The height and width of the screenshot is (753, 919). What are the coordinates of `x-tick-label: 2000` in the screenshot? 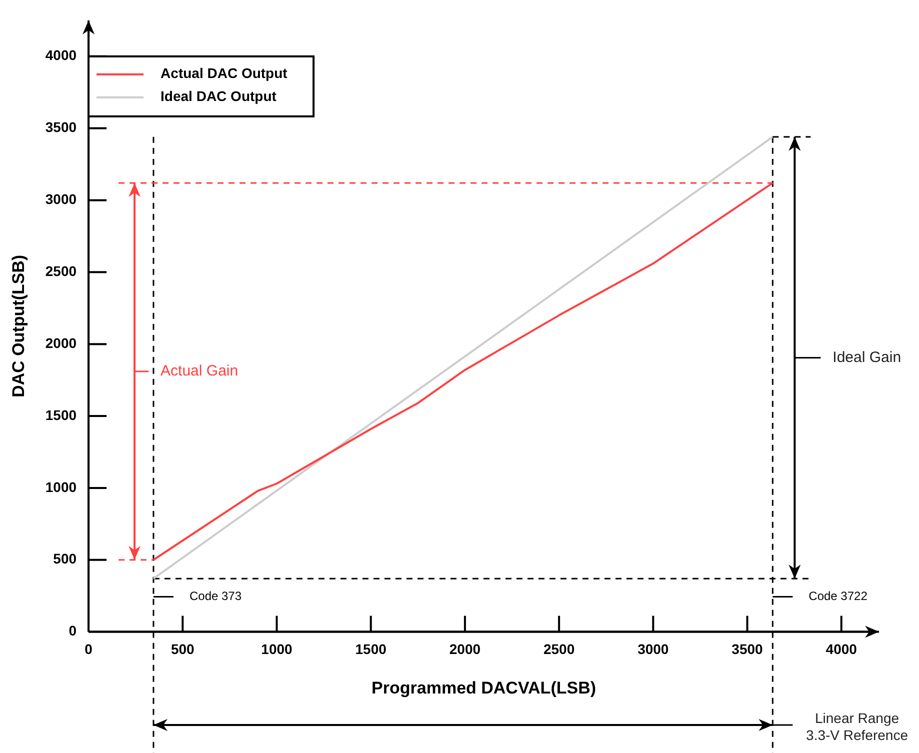 It's located at (465, 649).